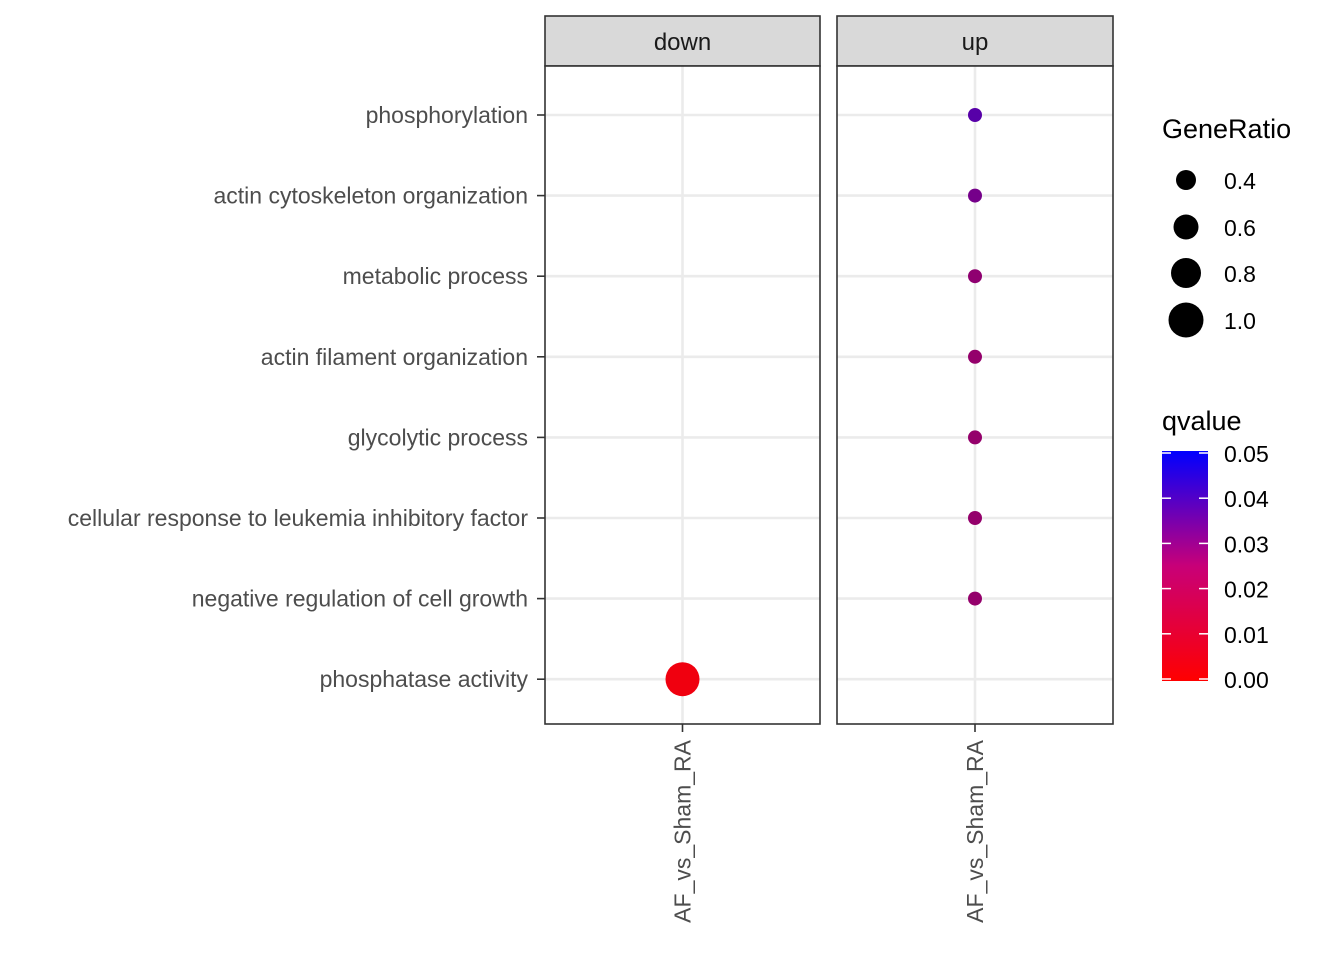 Image resolution: width=1344 pixels, height=960 pixels. I want to click on y-tick-label: phosphorylation, so click(447, 115).